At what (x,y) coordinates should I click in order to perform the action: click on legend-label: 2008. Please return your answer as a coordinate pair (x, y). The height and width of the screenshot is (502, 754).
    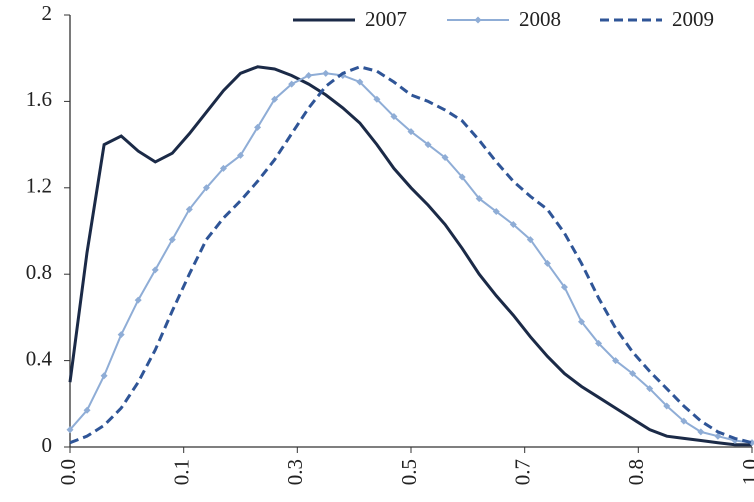
    Looking at the image, I should click on (540, 19).